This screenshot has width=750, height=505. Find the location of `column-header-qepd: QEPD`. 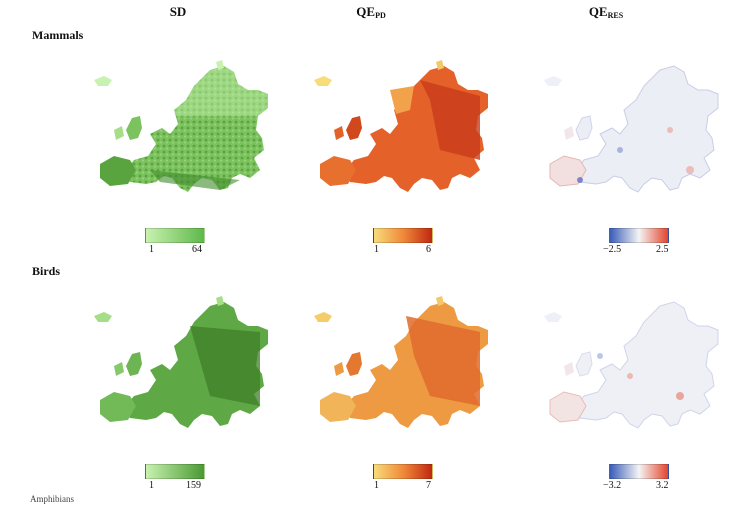

column-header-qepd: QEPD is located at coordinates (371, 12).